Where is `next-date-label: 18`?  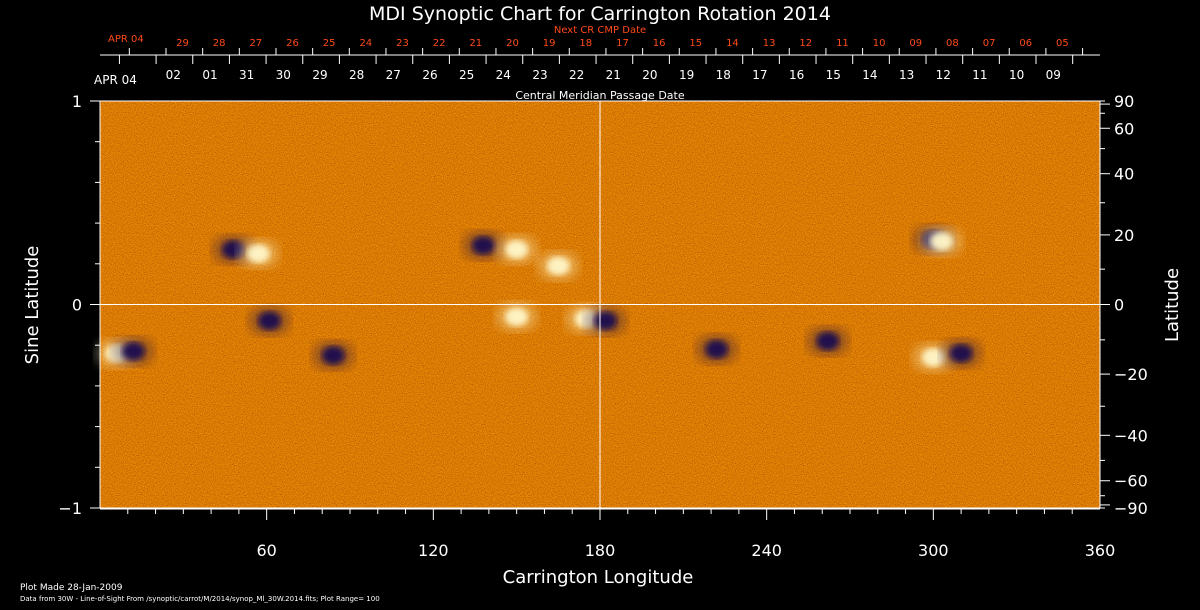 next-date-label: 18 is located at coordinates (585, 43).